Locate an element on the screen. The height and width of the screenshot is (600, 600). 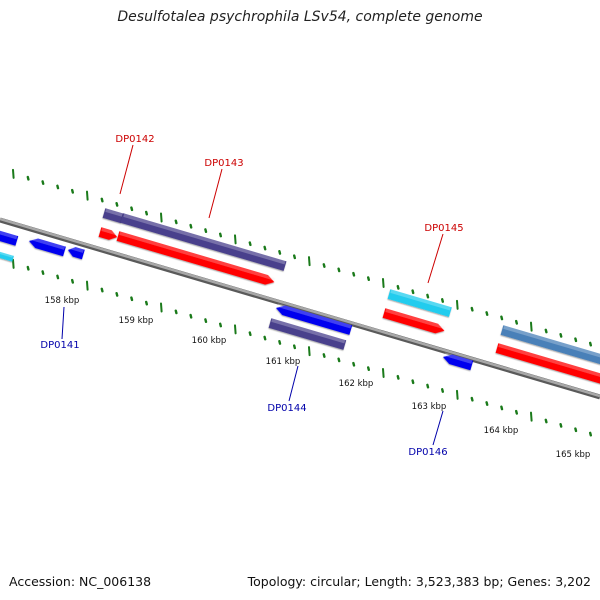
scale-label: 164 kbp is located at coordinates (501, 431).